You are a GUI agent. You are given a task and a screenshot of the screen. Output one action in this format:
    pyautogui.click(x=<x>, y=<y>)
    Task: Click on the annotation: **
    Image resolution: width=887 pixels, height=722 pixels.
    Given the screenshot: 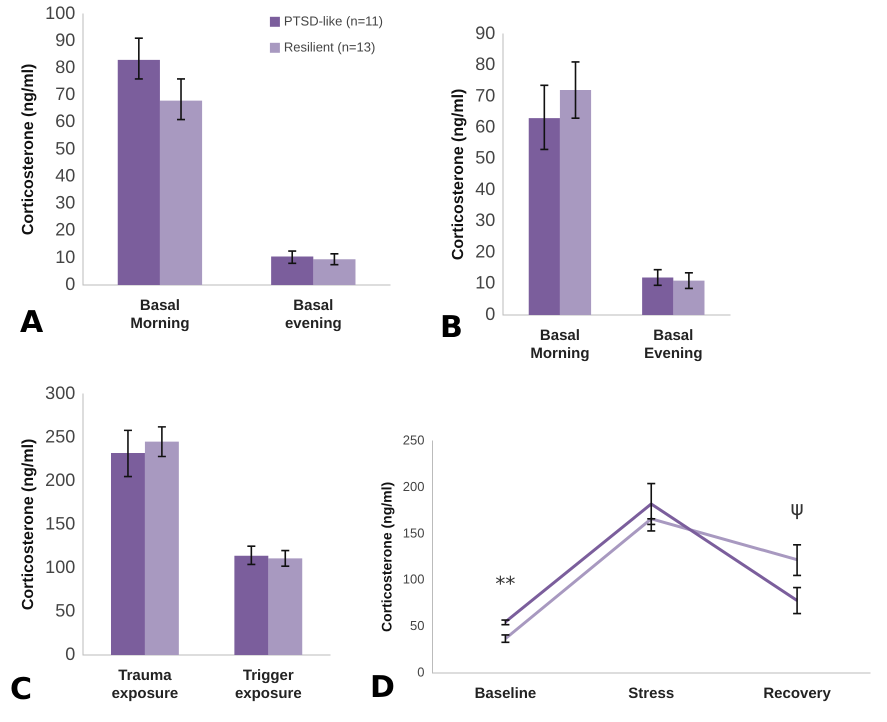 What is the action you would take?
    pyautogui.click(x=505, y=583)
    